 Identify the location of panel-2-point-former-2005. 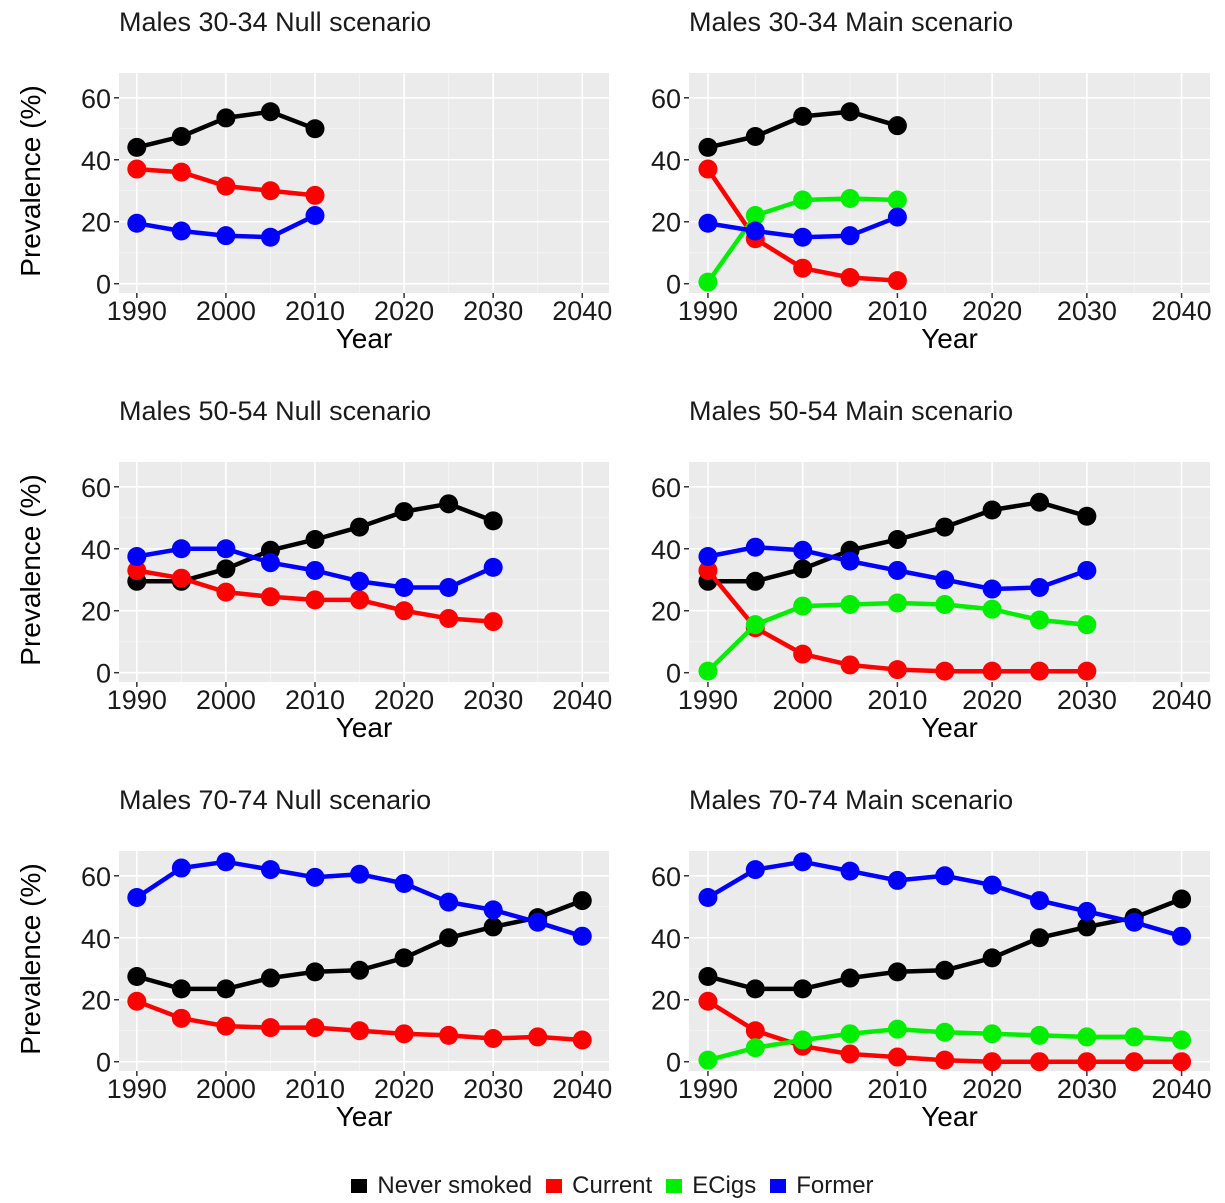
(850, 236).